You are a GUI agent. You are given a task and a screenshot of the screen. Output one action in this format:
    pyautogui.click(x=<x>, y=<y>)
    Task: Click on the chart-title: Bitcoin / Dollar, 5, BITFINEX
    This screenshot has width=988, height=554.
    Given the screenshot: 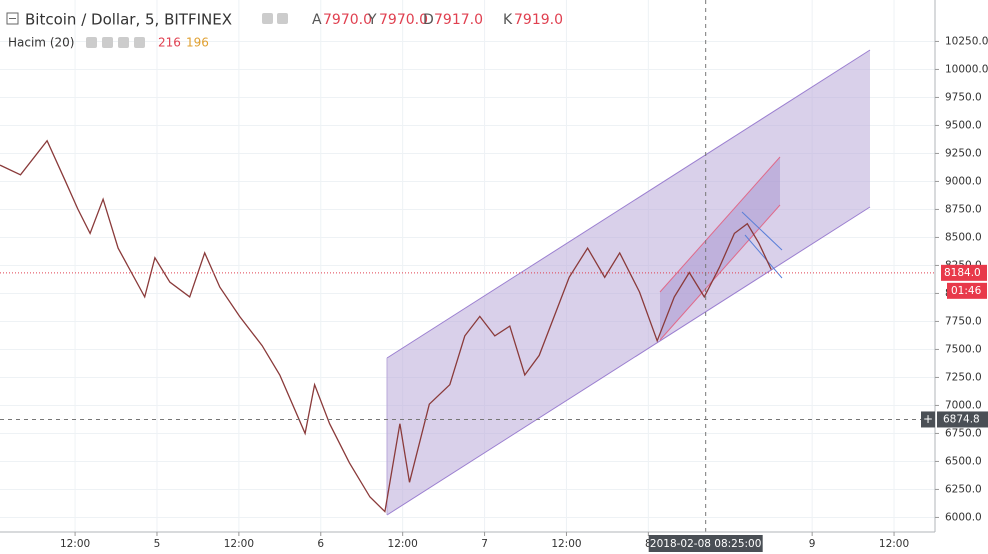 What is the action you would take?
    pyautogui.click(x=128, y=20)
    